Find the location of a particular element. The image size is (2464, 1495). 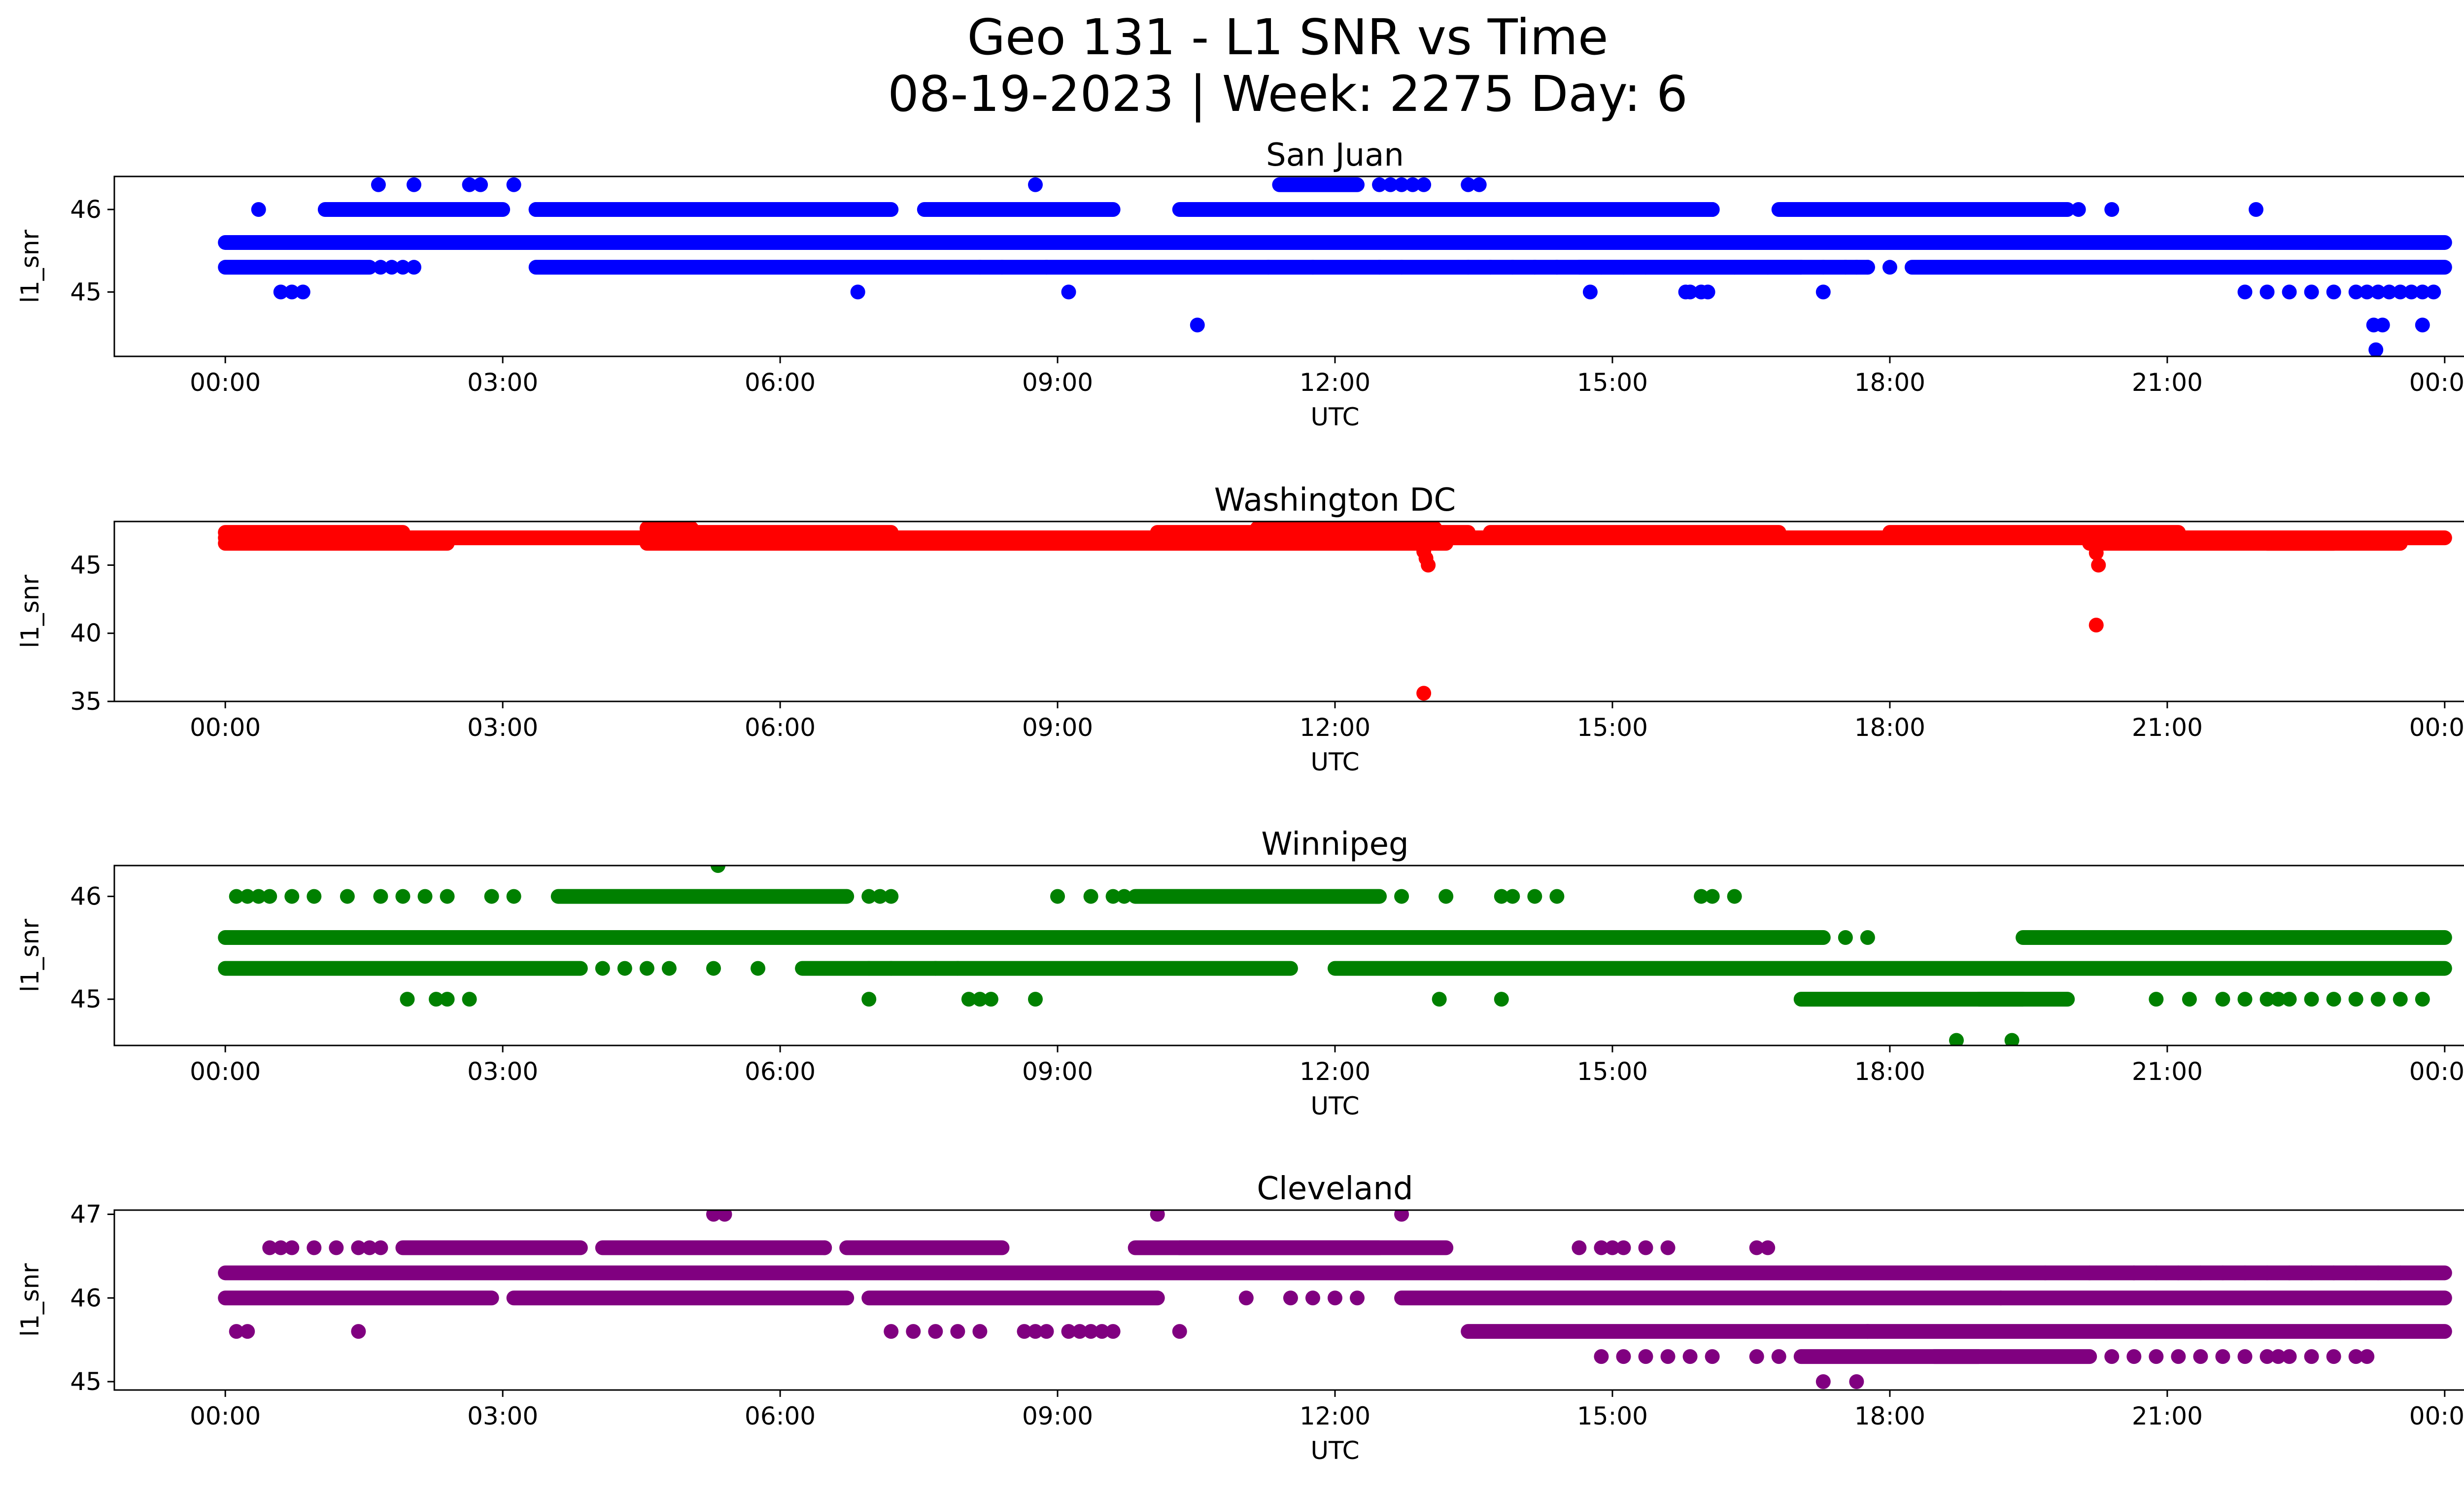

x-tick-label: 09:00 is located at coordinates (1057, 727).